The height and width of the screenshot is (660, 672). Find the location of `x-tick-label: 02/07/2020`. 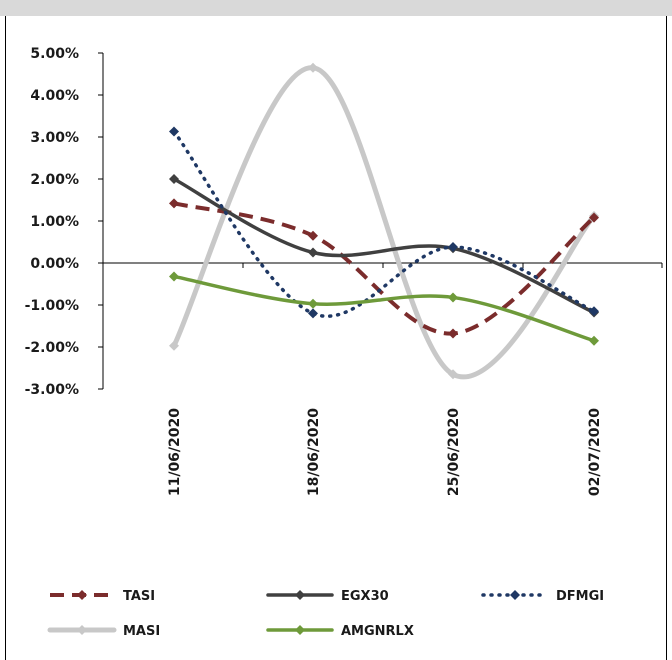

x-tick-label: 02/07/2020 is located at coordinates (595, 452).